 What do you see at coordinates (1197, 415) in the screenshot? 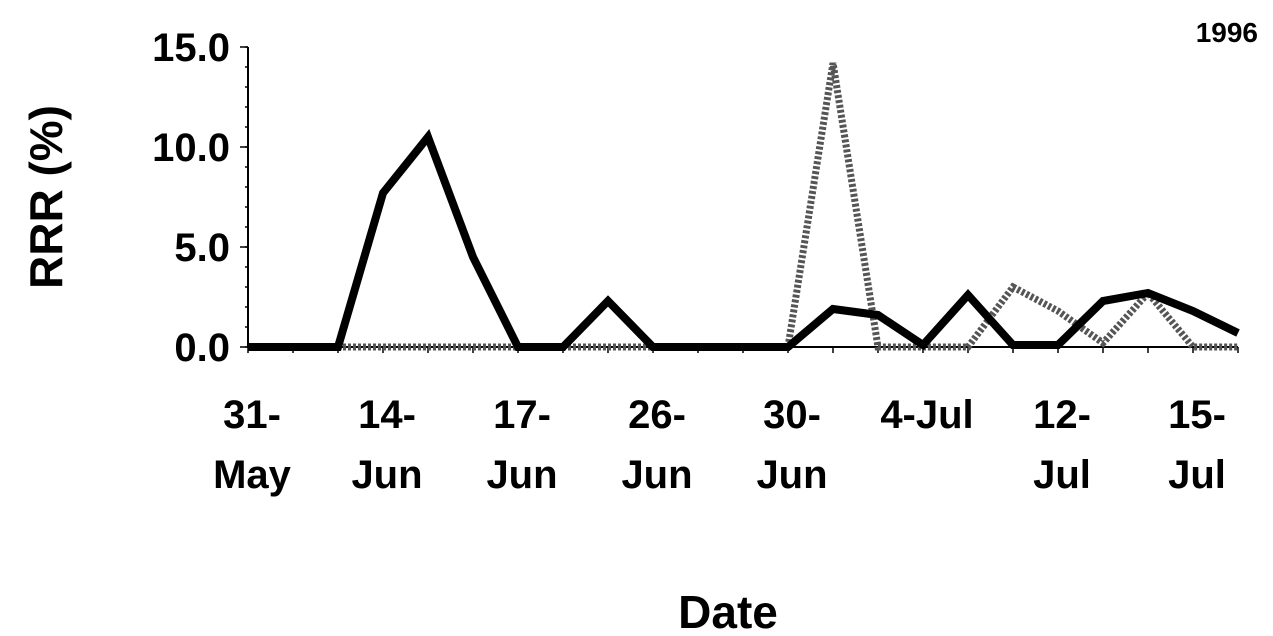
I see `x-tick-label: 15-` at bounding box center [1197, 415].